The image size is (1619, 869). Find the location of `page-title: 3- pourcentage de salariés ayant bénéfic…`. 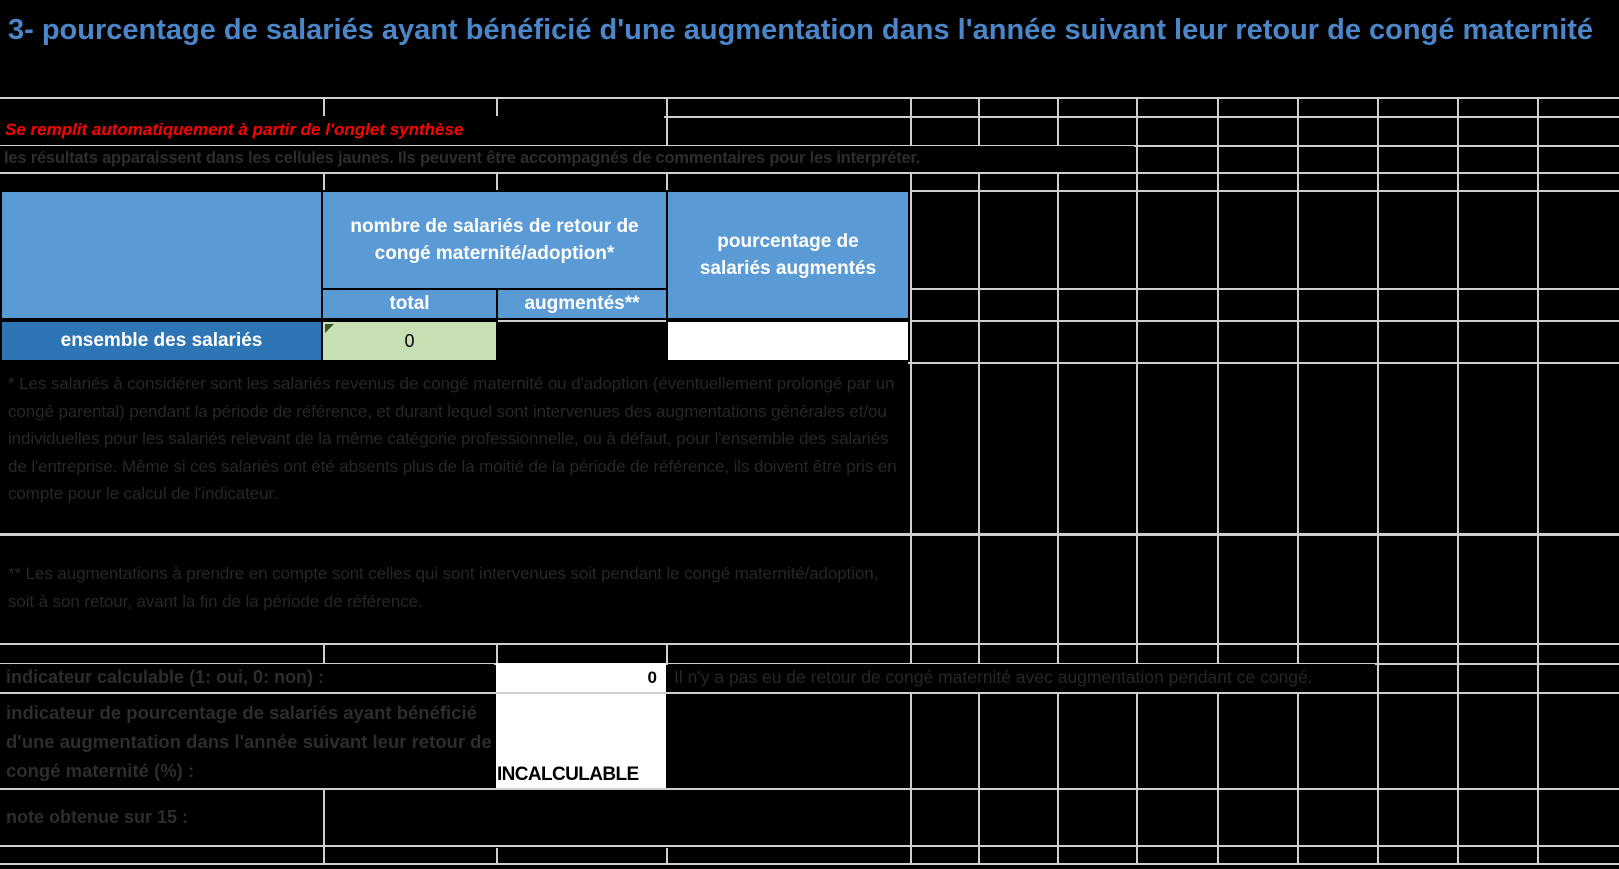

page-title: 3- pourcentage de salariés ayant bénéfic… is located at coordinates (801, 30).